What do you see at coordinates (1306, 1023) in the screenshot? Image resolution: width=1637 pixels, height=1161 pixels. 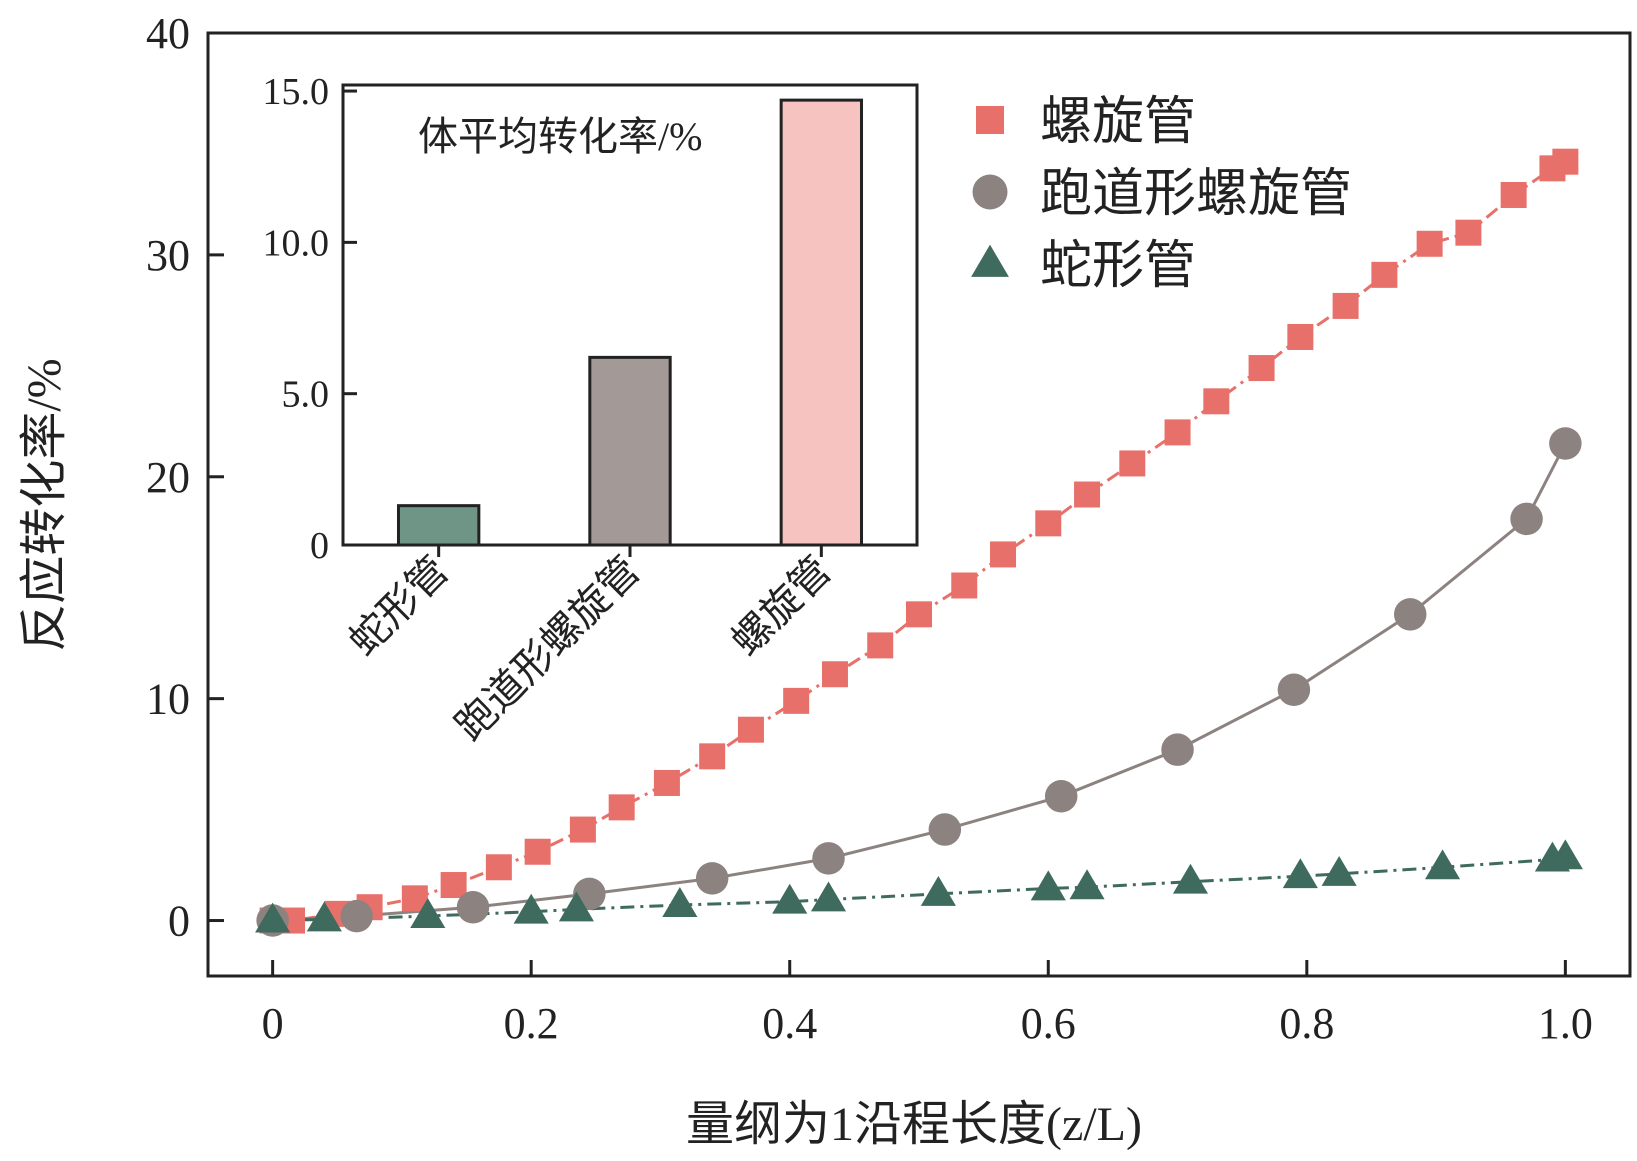 I see `x-tick-label: 0.8` at bounding box center [1306, 1023].